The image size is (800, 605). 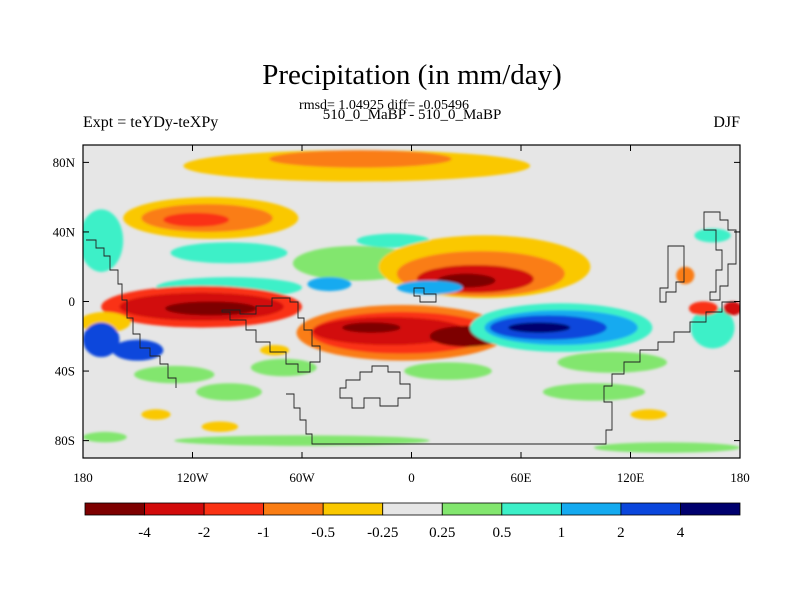 I want to click on season-label: DJF, so click(x=726, y=122).